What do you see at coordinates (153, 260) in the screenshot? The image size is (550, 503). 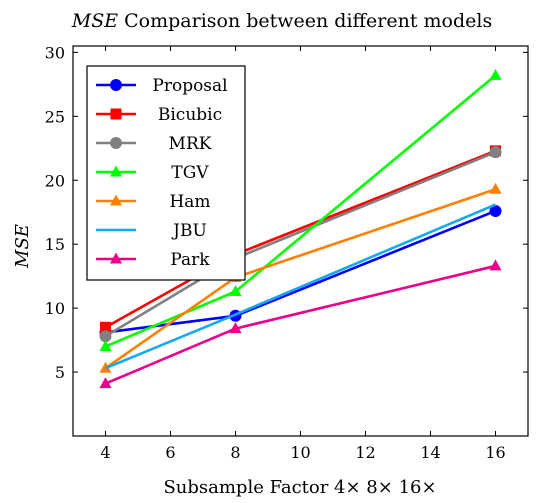 I see `legend-entry-park: Park` at bounding box center [153, 260].